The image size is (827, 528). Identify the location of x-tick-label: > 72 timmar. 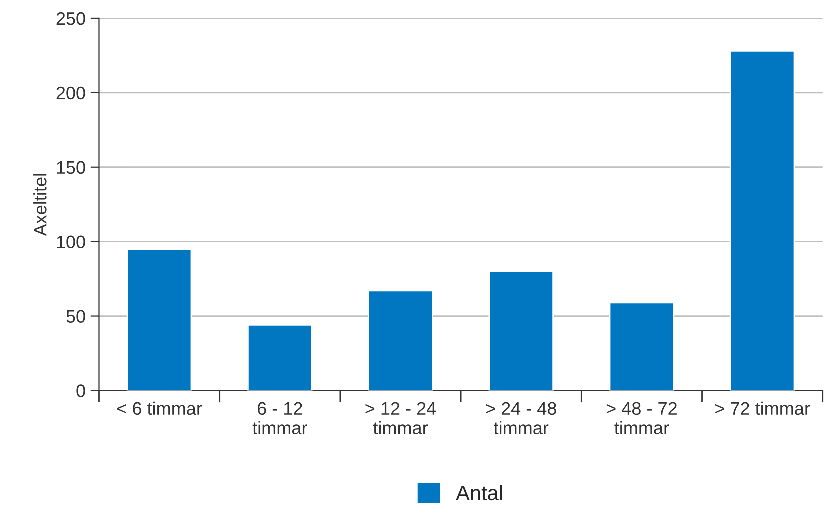
(763, 409).